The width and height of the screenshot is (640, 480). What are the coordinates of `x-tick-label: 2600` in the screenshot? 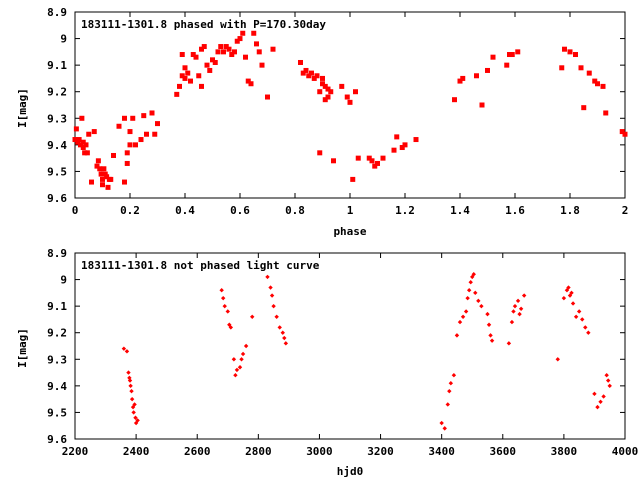 It's located at (197, 451).